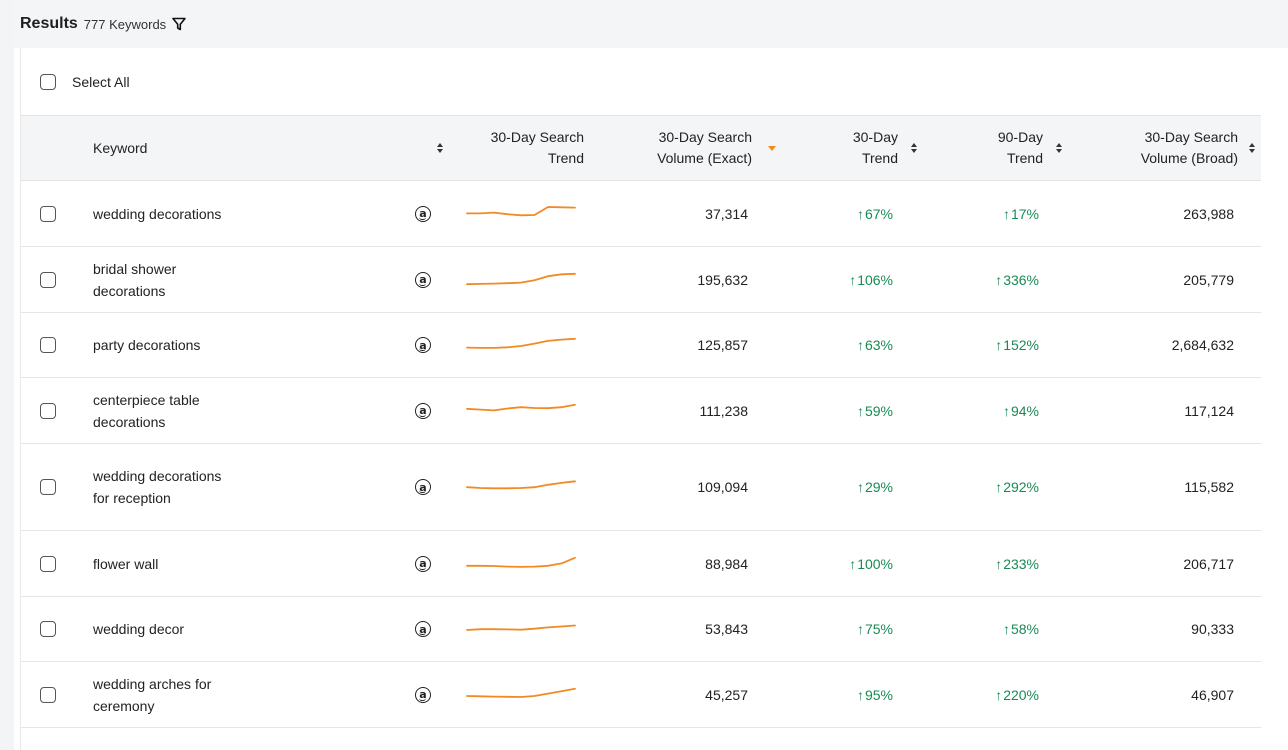  Describe the element at coordinates (909, 148) in the screenshot. I see `trend-30-sort-icon` at that location.